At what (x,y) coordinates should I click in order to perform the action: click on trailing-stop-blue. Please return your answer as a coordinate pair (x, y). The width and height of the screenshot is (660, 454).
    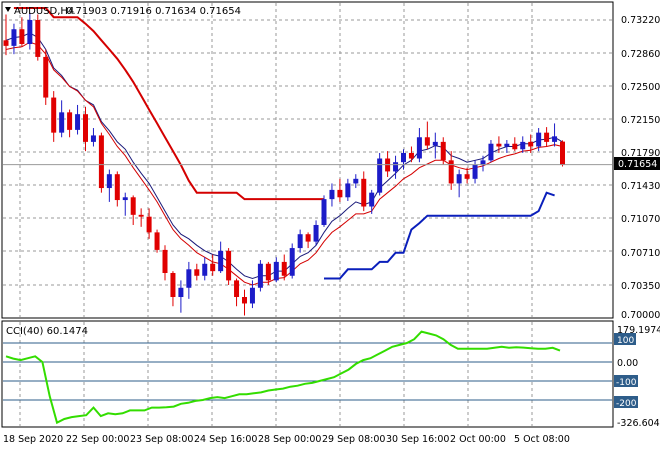
    Looking at the image, I should click on (439, 235).